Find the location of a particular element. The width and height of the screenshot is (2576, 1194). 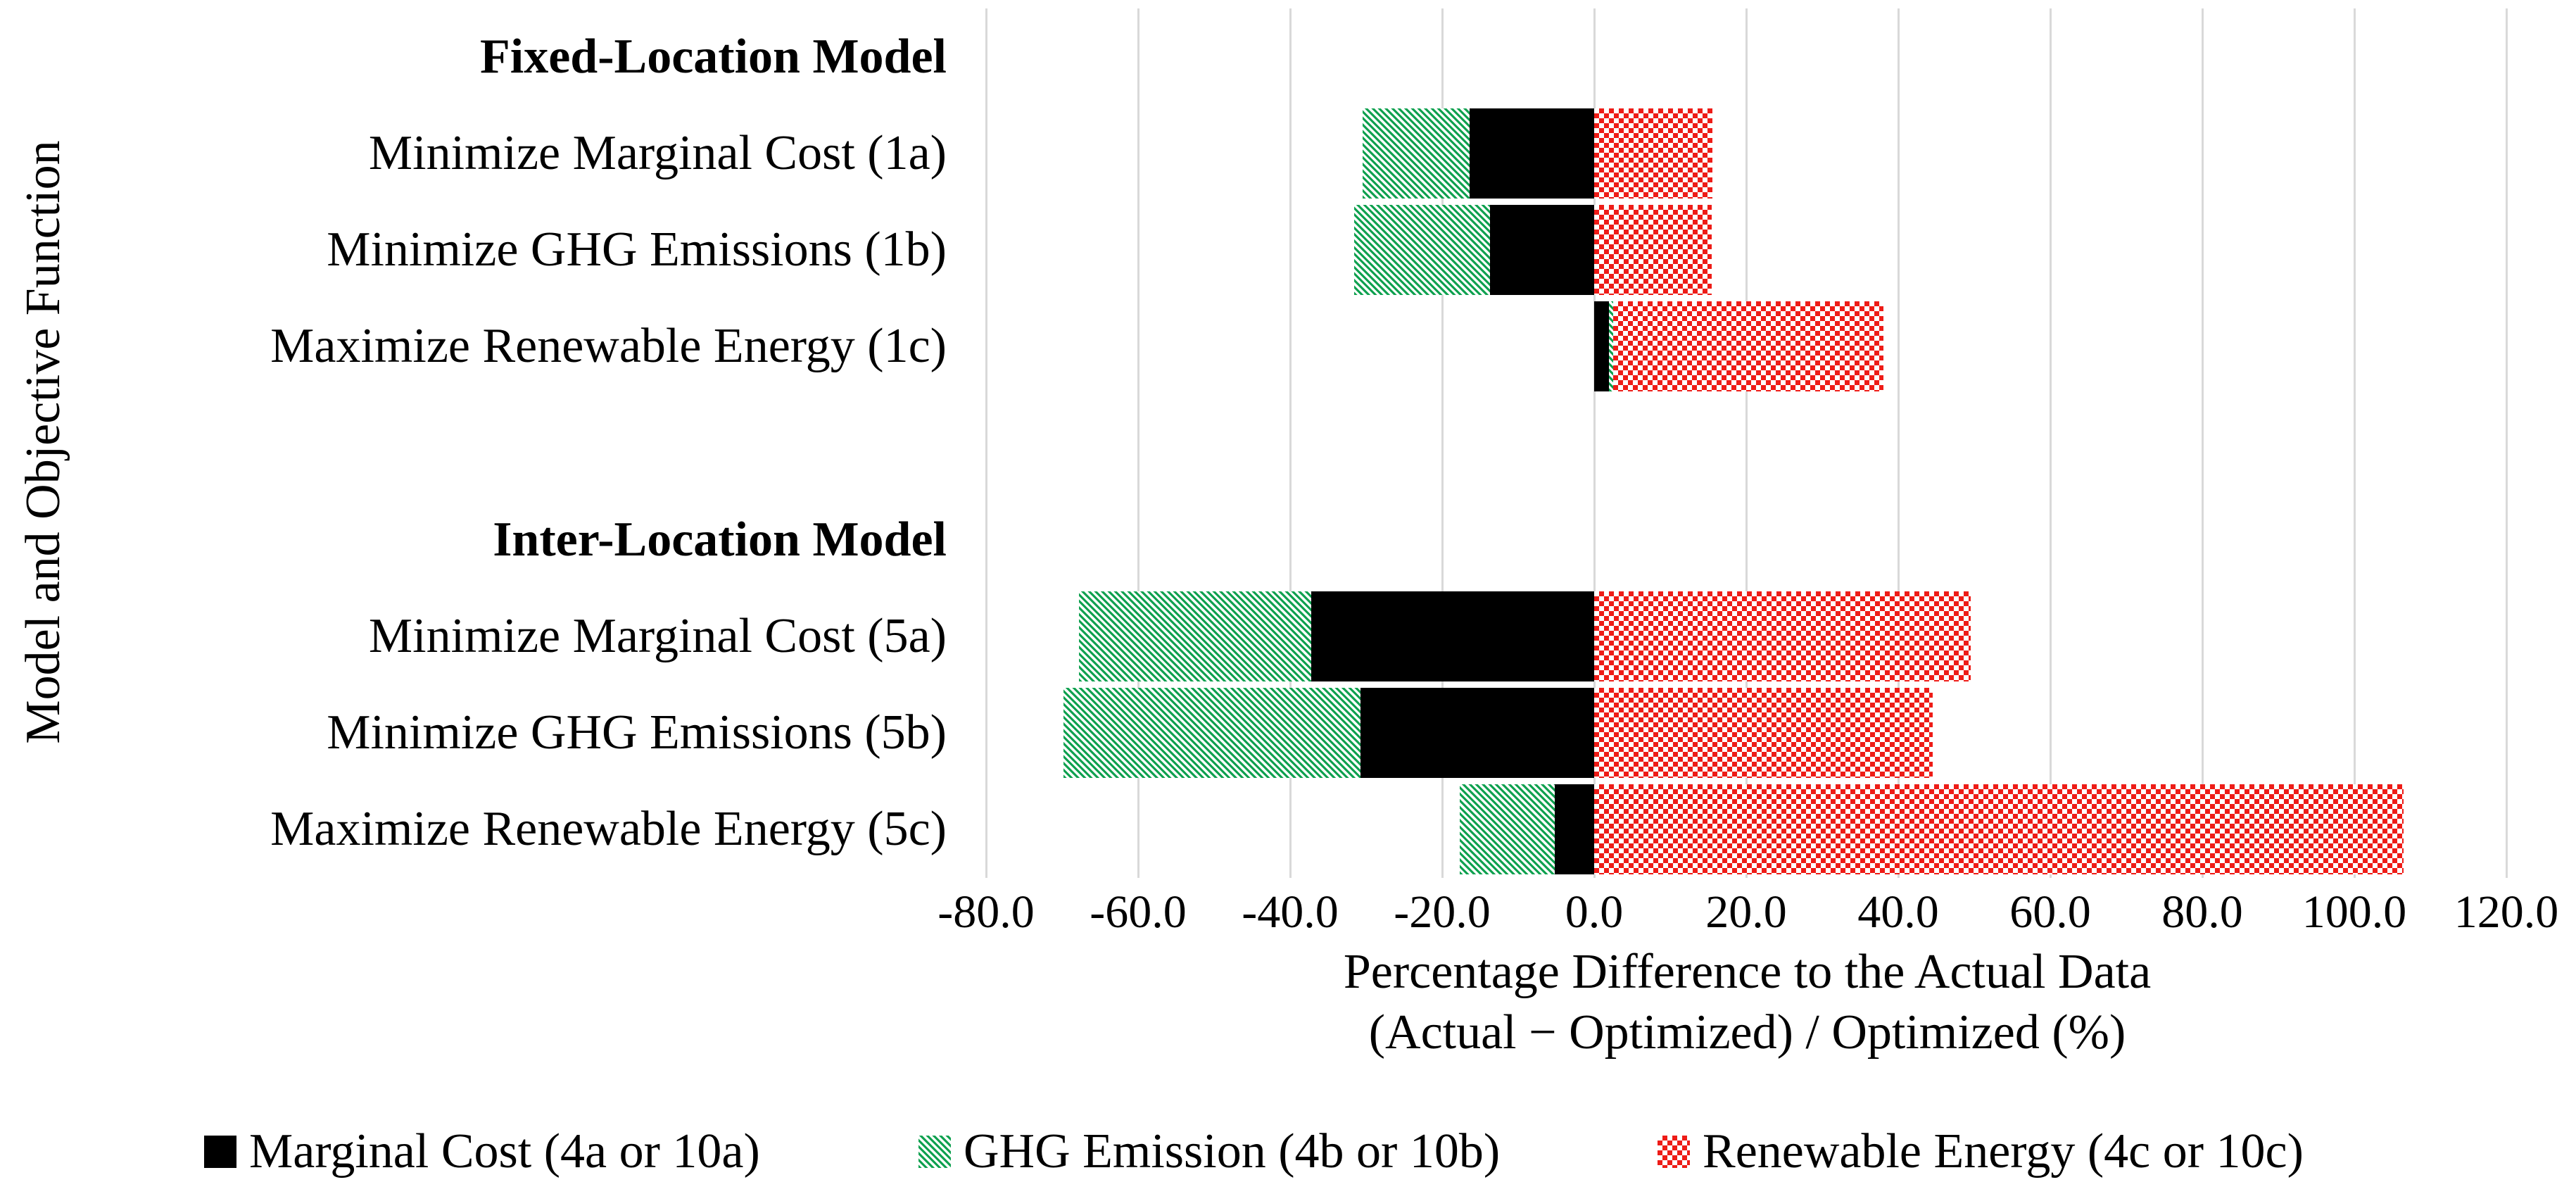

legend-item-marginal-cost: Marginal Cost (4a or 10a) is located at coordinates (482, 1151).